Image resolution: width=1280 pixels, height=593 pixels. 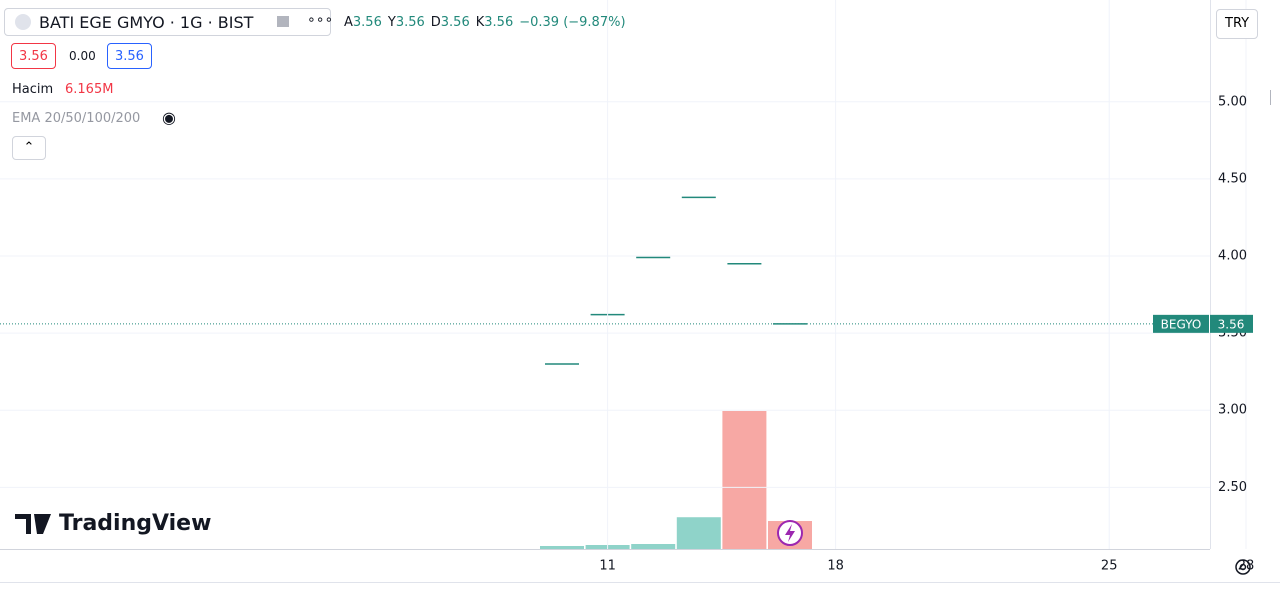 What do you see at coordinates (1232, 410) in the screenshot?
I see `y-tick-label: 3.00` at bounding box center [1232, 410].